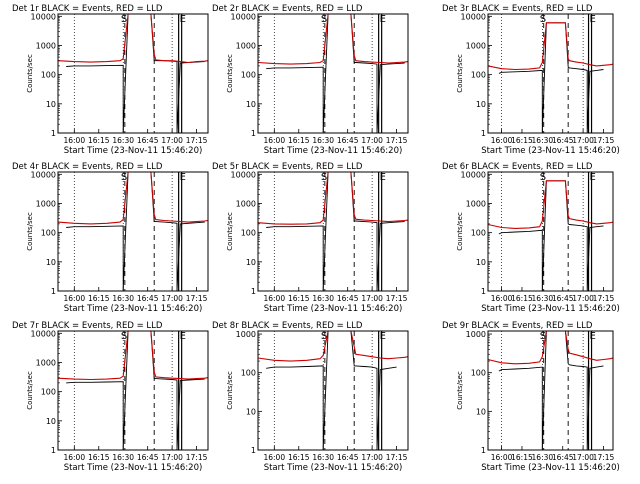 This screenshot has height=484, width=640. Describe the element at coordinates (87, 9) in the screenshot. I see `panel-title: Det 1r BLACK = Events, RED = LLD` at that location.